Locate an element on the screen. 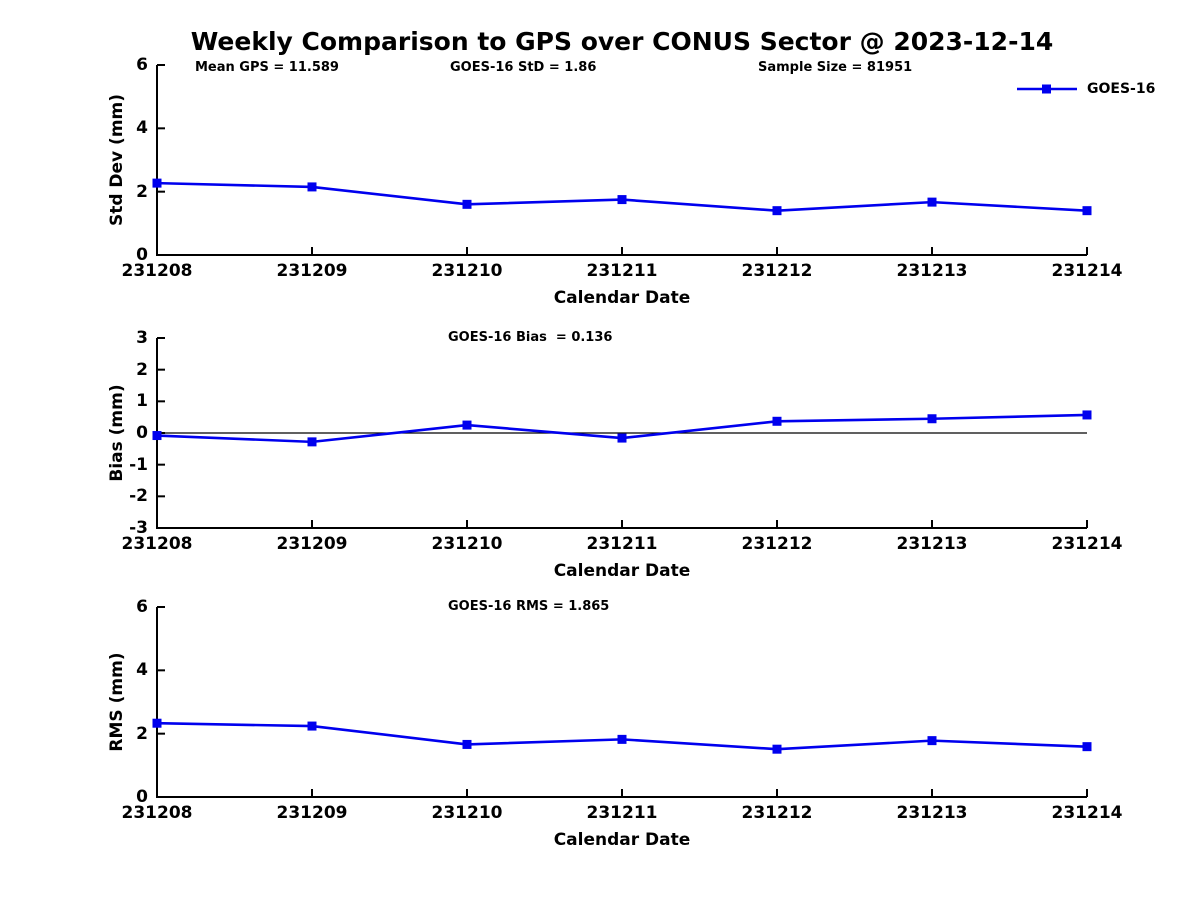 The width and height of the screenshot is (1200, 900). y-tick-label-stddev-0: 0 is located at coordinates (142, 255).